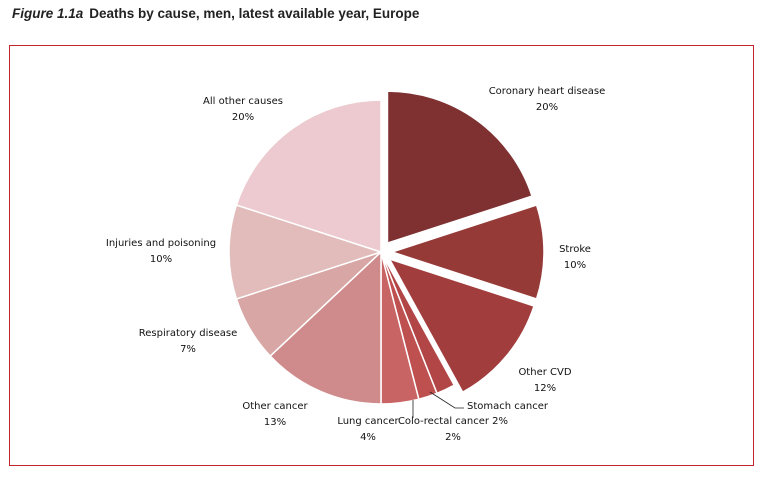 The height and width of the screenshot is (485, 768). I want to click on leader-line, so click(446, 400).